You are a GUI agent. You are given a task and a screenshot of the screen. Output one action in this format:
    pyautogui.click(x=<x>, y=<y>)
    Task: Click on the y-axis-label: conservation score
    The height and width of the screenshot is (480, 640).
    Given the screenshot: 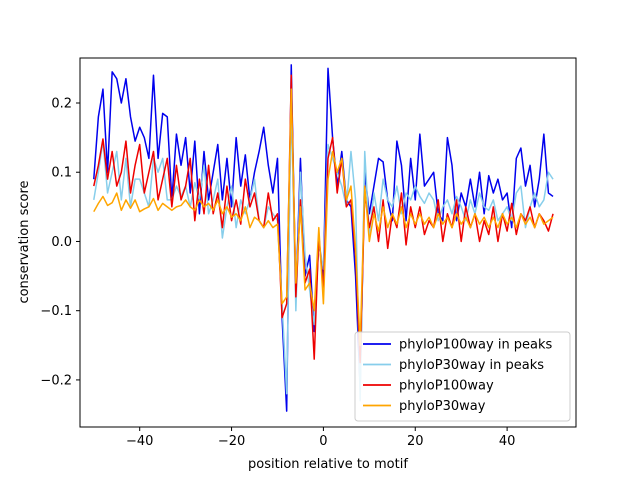 What is the action you would take?
    pyautogui.click(x=24, y=241)
    